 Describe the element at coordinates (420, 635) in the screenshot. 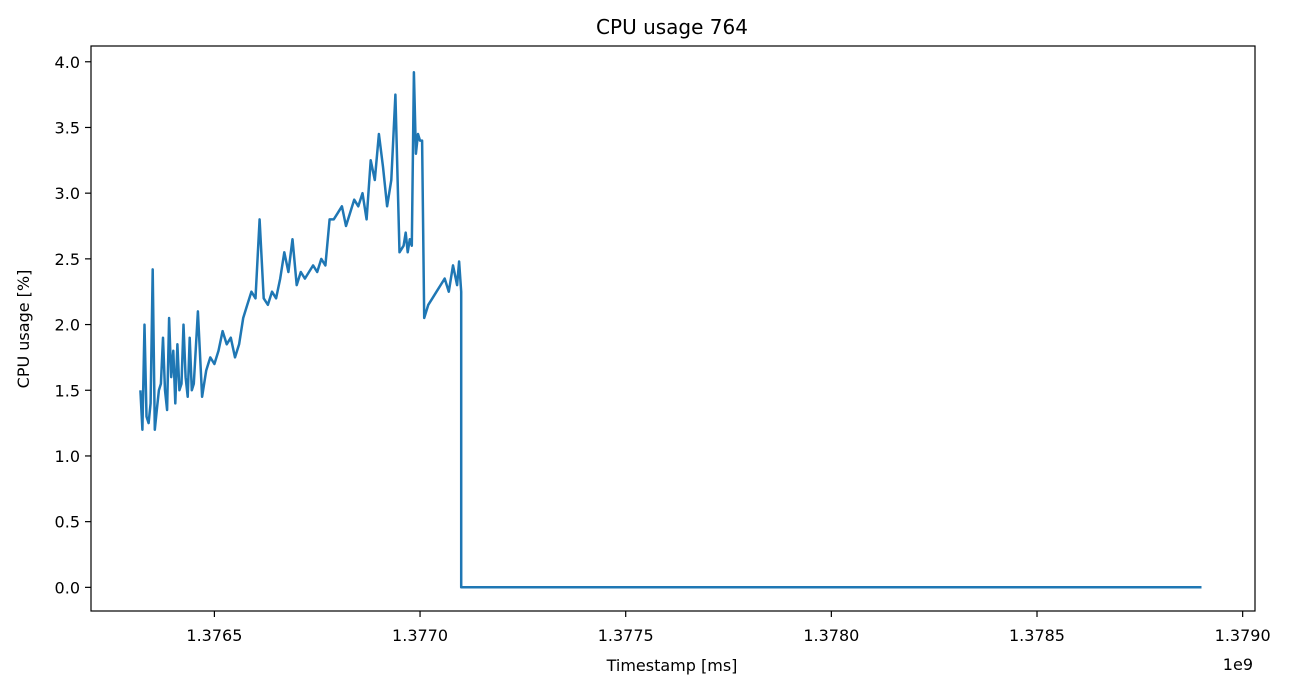

I see `x-tick-label: 1.3770` at that location.